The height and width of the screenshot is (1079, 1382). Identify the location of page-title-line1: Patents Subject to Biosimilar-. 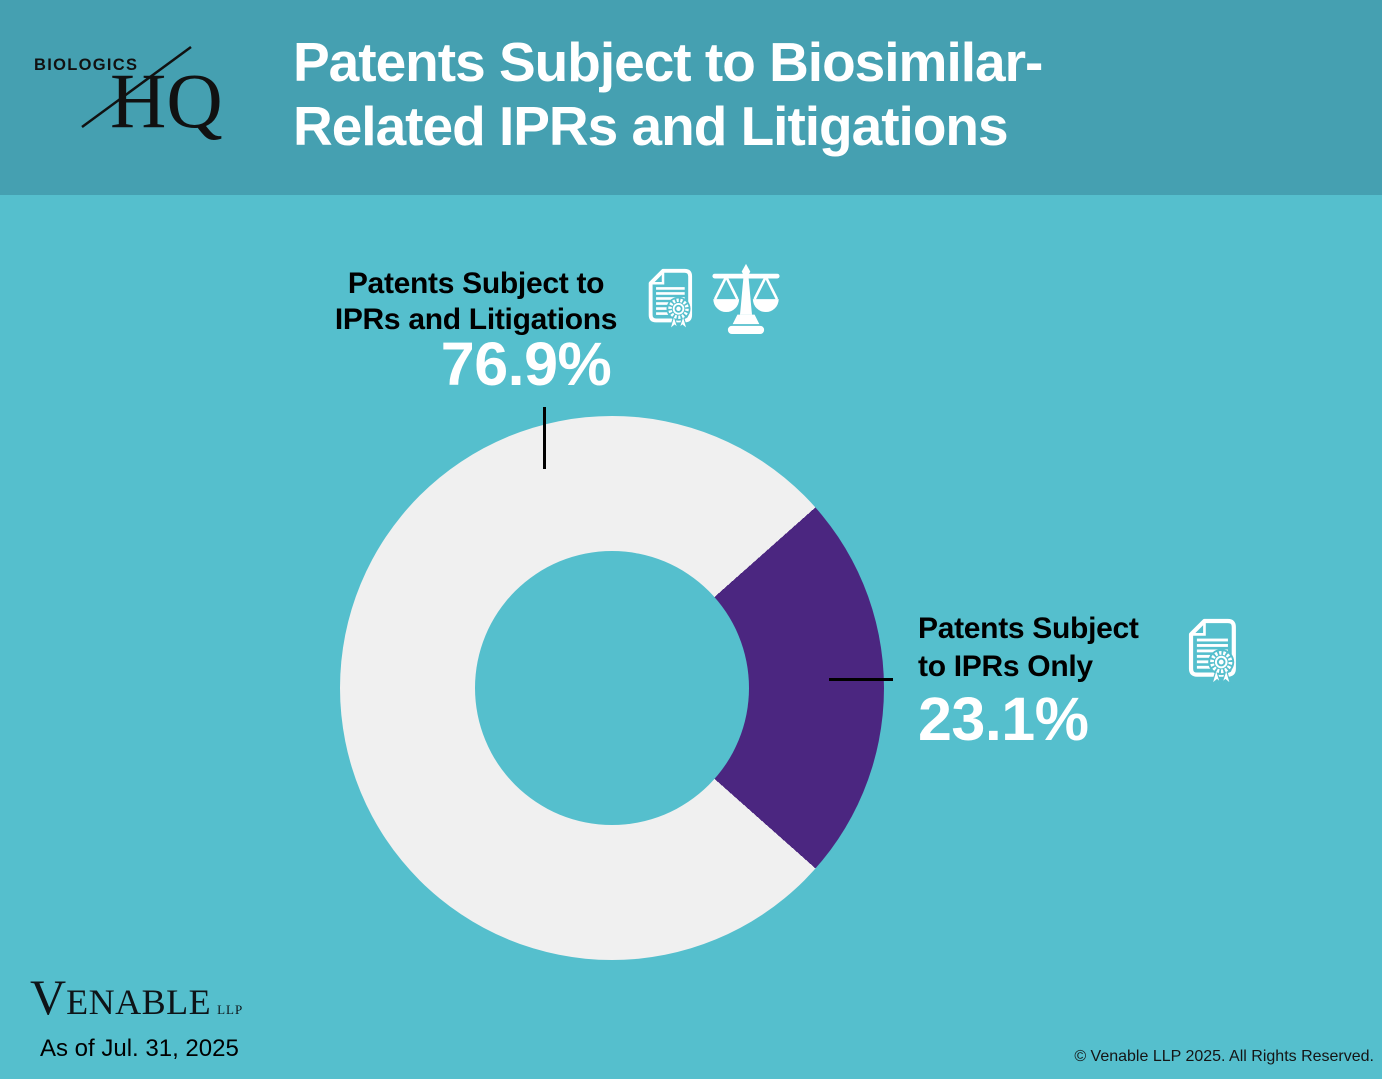
(668, 62).